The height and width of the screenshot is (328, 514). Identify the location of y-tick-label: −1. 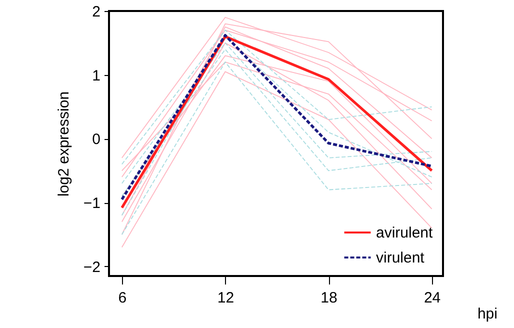
(91, 203).